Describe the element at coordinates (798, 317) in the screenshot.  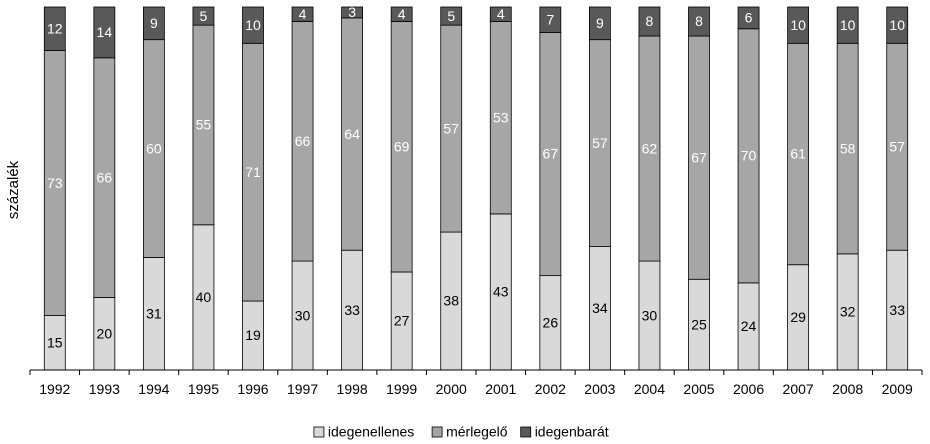
I see `data-label-idegenellenes-2007: 29` at that location.